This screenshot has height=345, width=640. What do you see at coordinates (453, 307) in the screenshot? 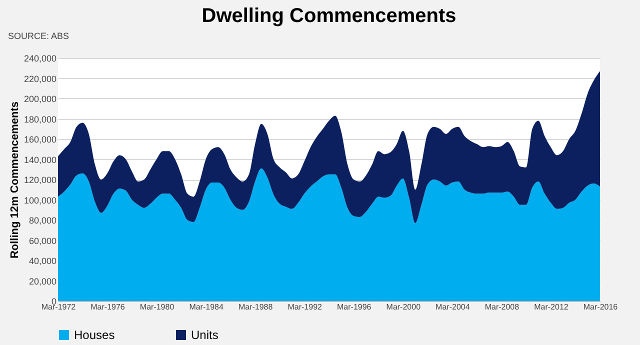
I see `x-tick-label: Mar-2004` at bounding box center [453, 307].